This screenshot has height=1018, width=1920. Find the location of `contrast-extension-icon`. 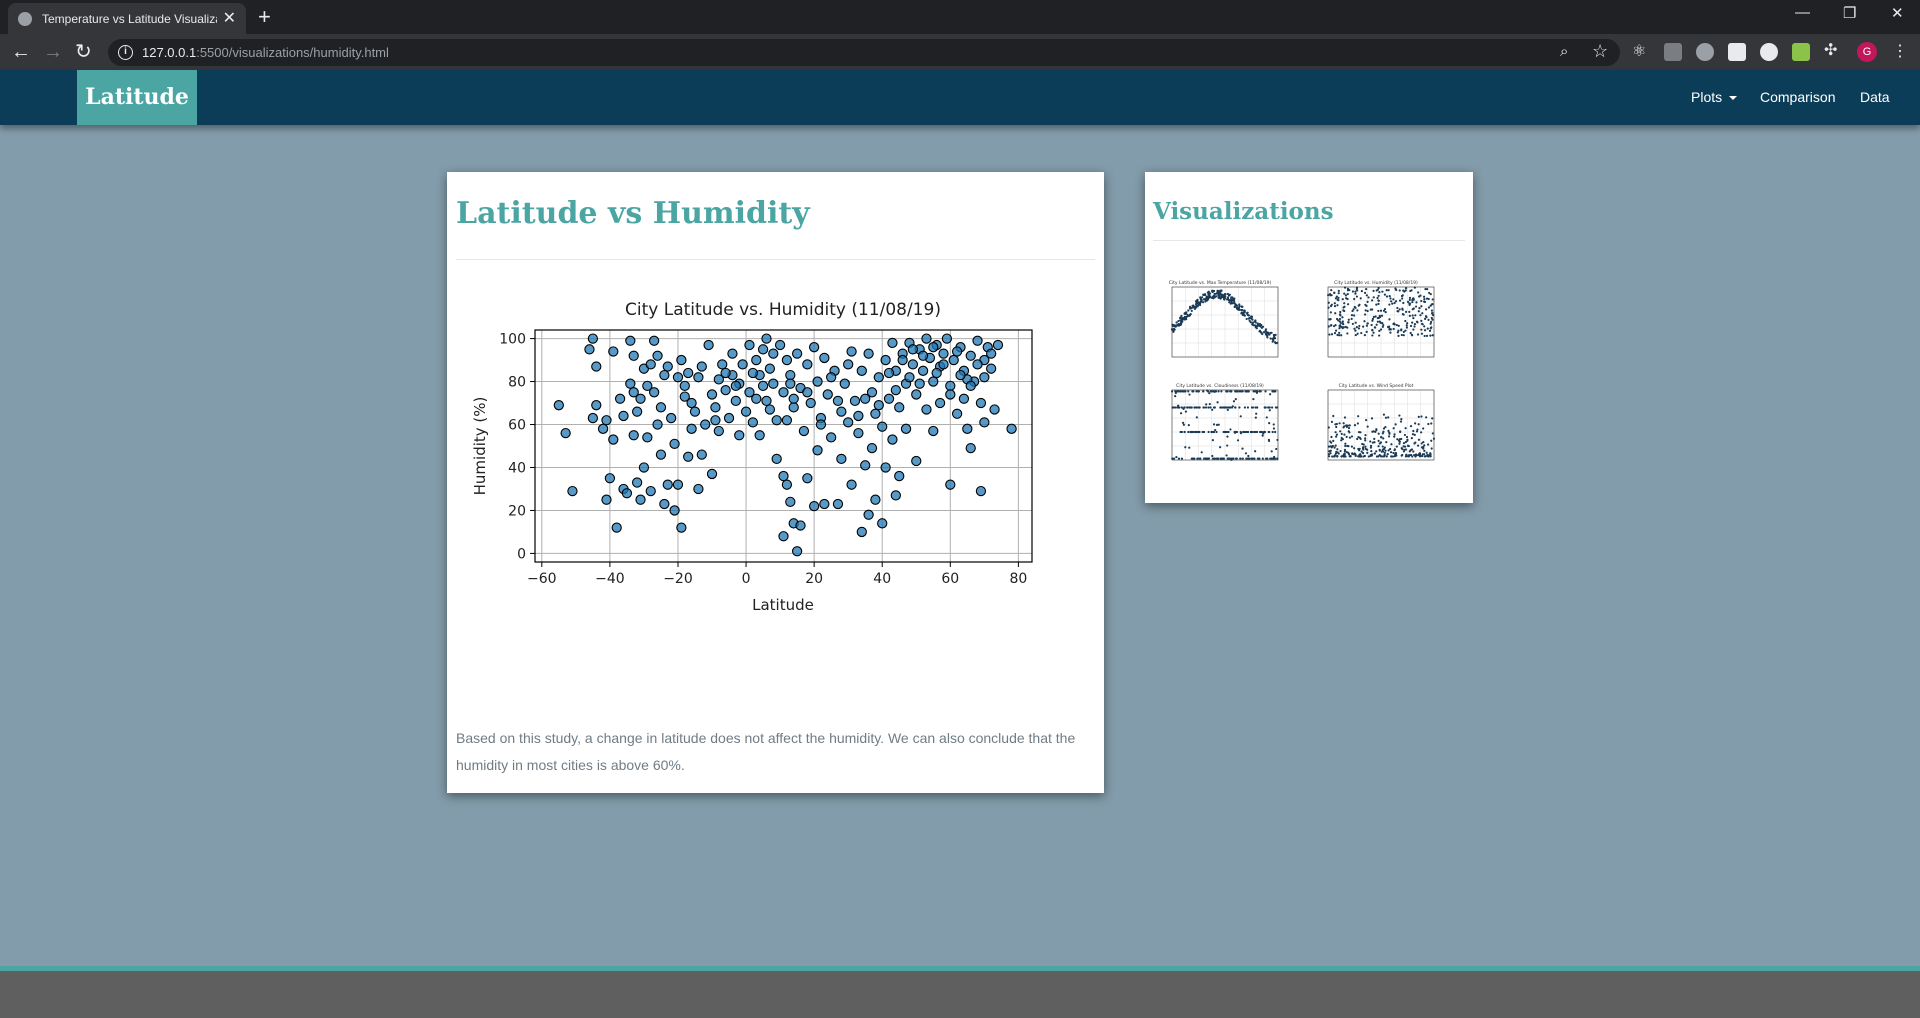

contrast-extension-icon is located at coordinates (1769, 52).